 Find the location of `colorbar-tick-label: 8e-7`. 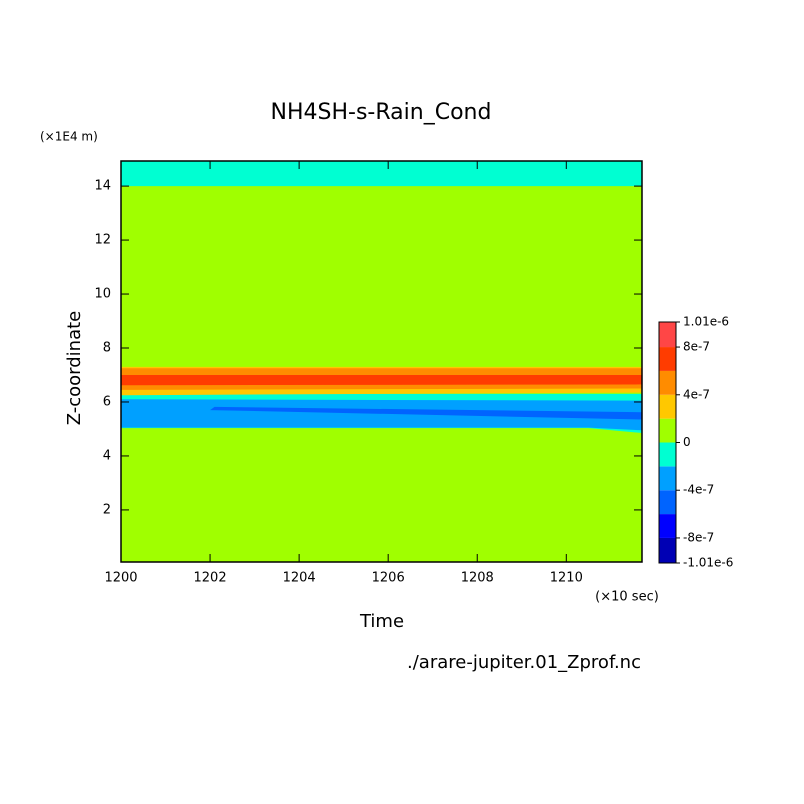

colorbar-tick-label: 8e-7 is located at coordinates (696, 347).